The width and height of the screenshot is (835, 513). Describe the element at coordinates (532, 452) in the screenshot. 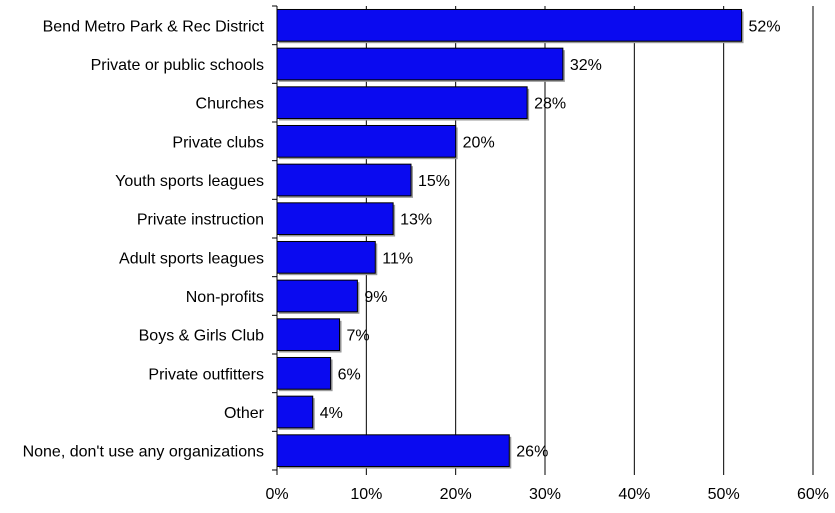

I see `data-label: 26%` at that location.